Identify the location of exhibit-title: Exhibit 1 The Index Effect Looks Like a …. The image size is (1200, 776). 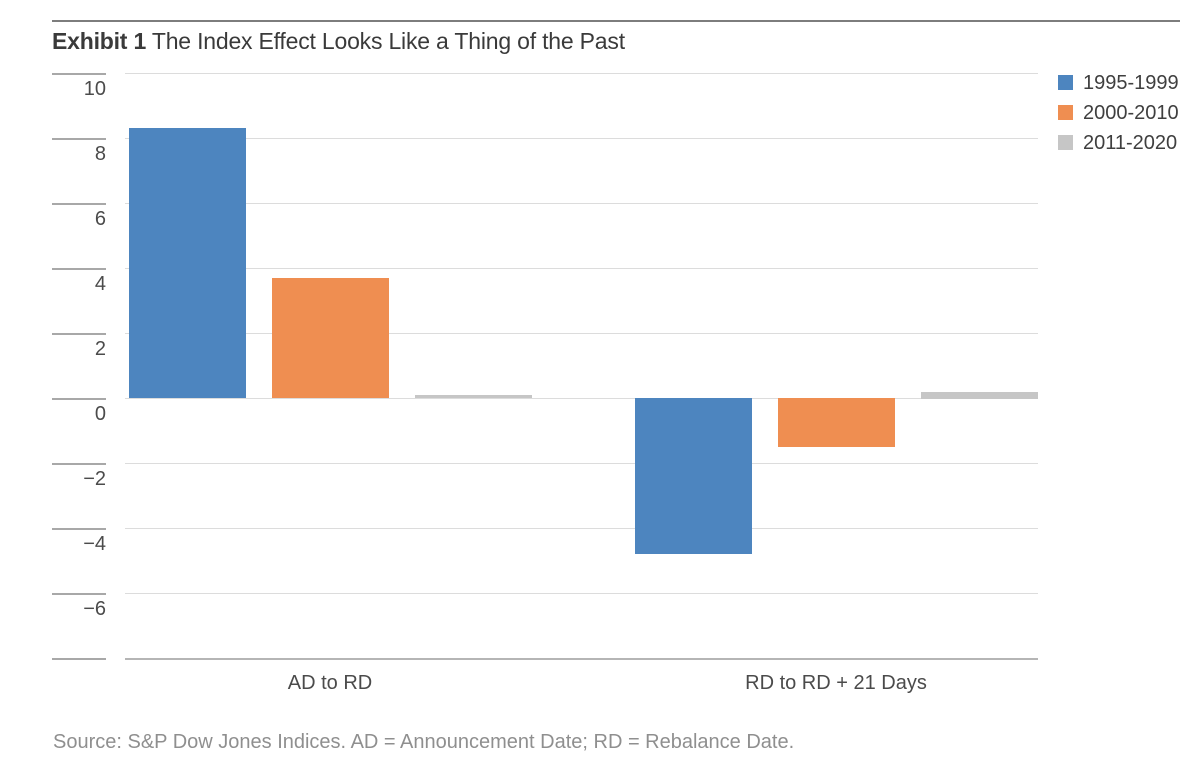
(338, 41).